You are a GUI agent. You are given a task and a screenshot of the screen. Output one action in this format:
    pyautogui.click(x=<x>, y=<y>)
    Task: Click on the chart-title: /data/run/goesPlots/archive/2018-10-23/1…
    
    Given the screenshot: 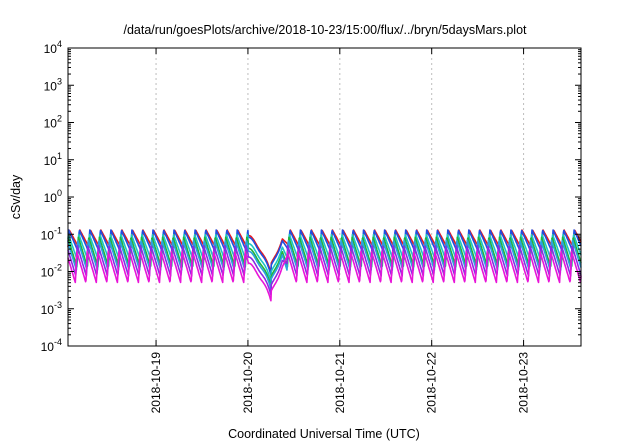 What is the action you would take?
    pyautogui.click(x=325, y=30)
    